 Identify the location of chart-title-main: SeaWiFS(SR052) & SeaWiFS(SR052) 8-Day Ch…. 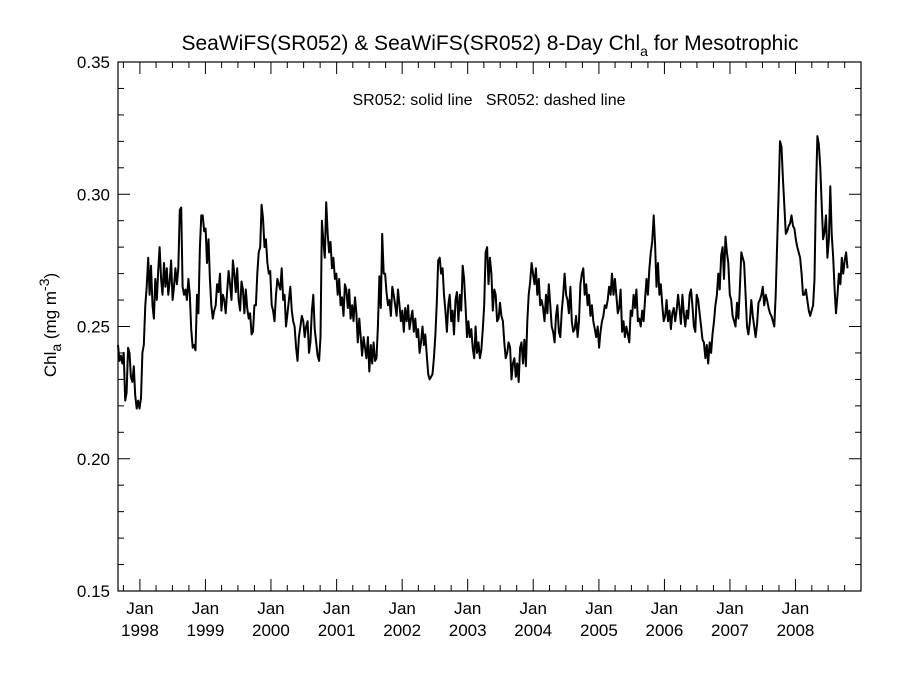
(411, 43).